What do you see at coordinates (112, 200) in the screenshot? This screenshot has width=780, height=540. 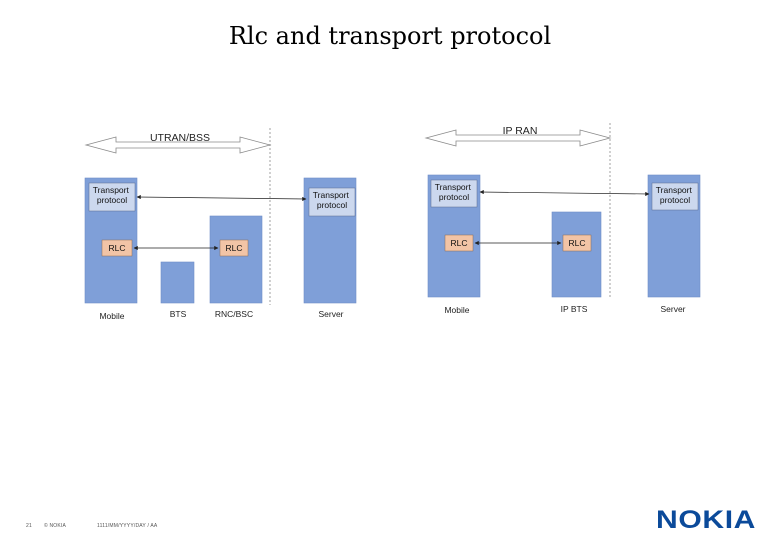 I see `transport-label-mobile-left-line2: protocol` at bounding box center [112, 200].